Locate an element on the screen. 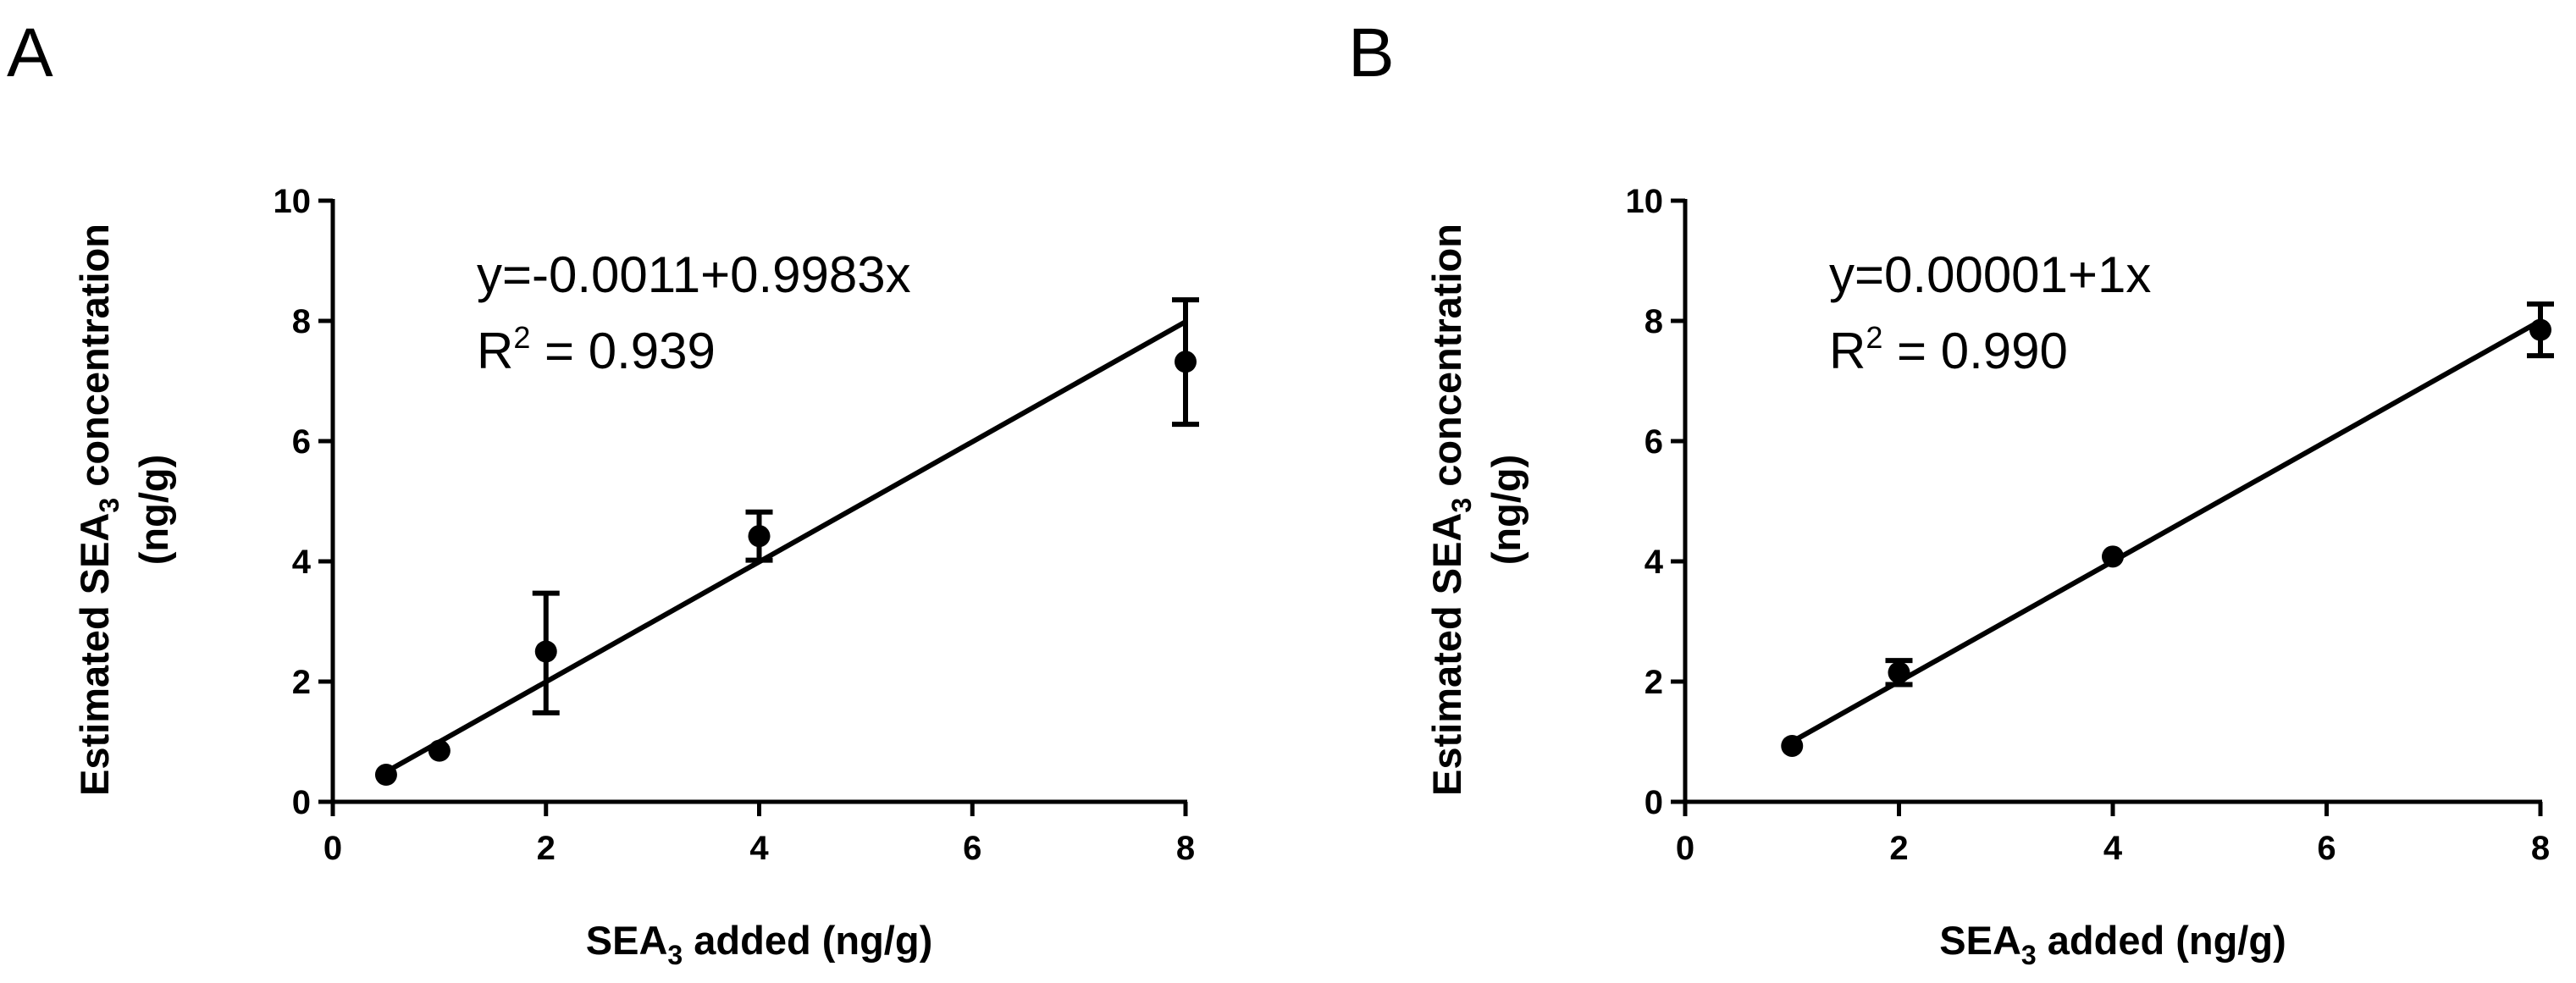 This screenshot has width=2576, height=983. fit-equation: y=-0.0011+0.9983x is located at coordinates (694, 274).